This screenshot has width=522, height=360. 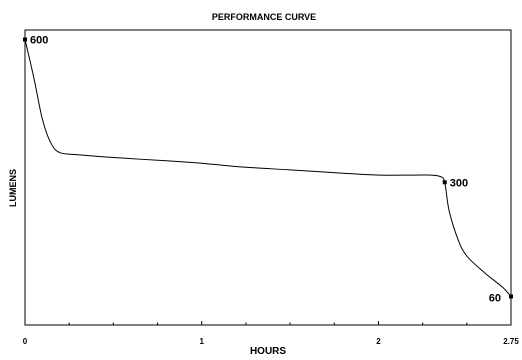 I want to click on data-point-label: 60, so click(x=495, y=298).